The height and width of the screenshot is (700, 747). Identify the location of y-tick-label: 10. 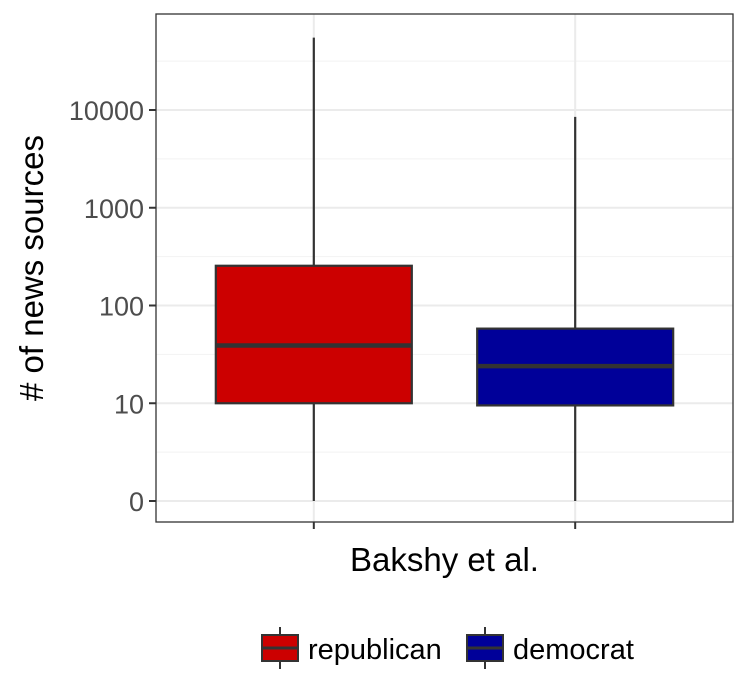
(129, 404).